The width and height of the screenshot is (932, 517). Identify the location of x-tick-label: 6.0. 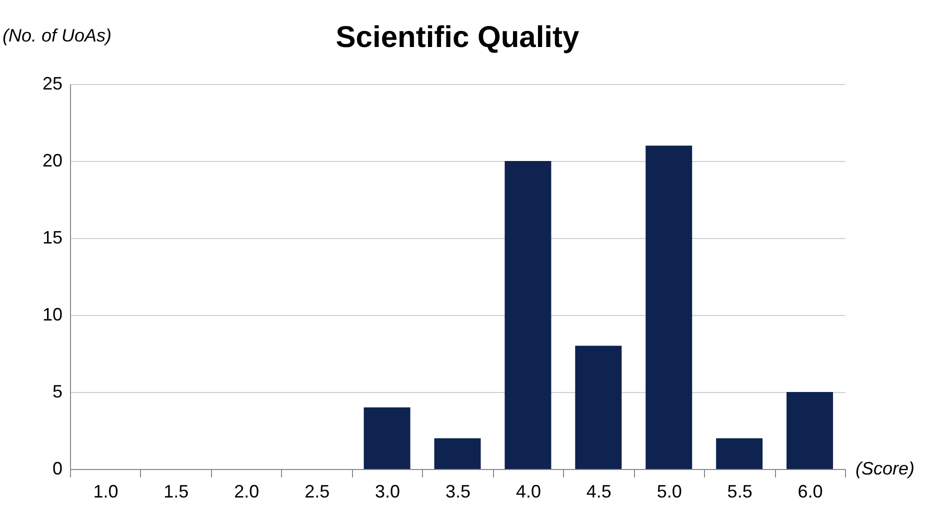
(810, 492).